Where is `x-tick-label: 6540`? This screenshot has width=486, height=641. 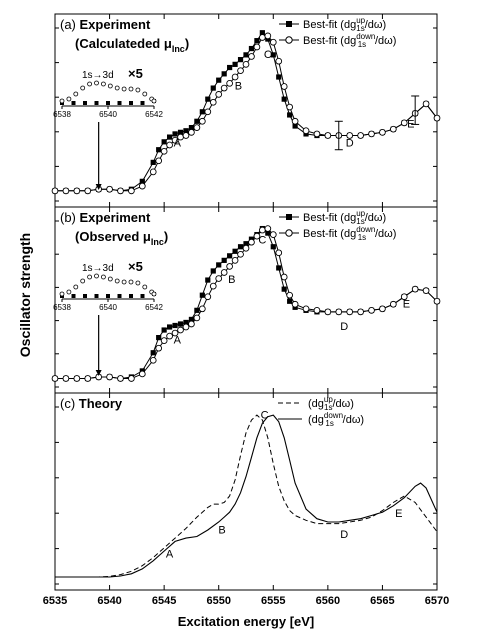
x-tick-label: 6540 is located at coordinates (109, 601).